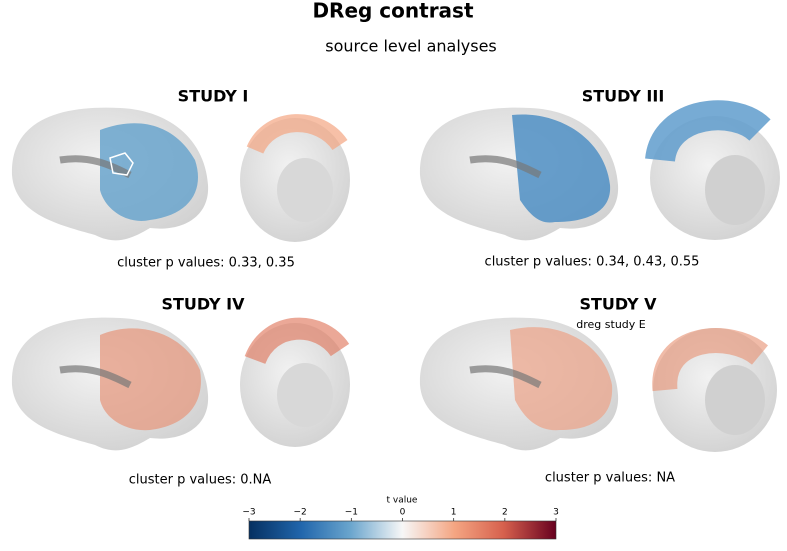  Describe the element at coordinates (393, 11) in the screenshot. I see `title: DReg contrast` at that location.